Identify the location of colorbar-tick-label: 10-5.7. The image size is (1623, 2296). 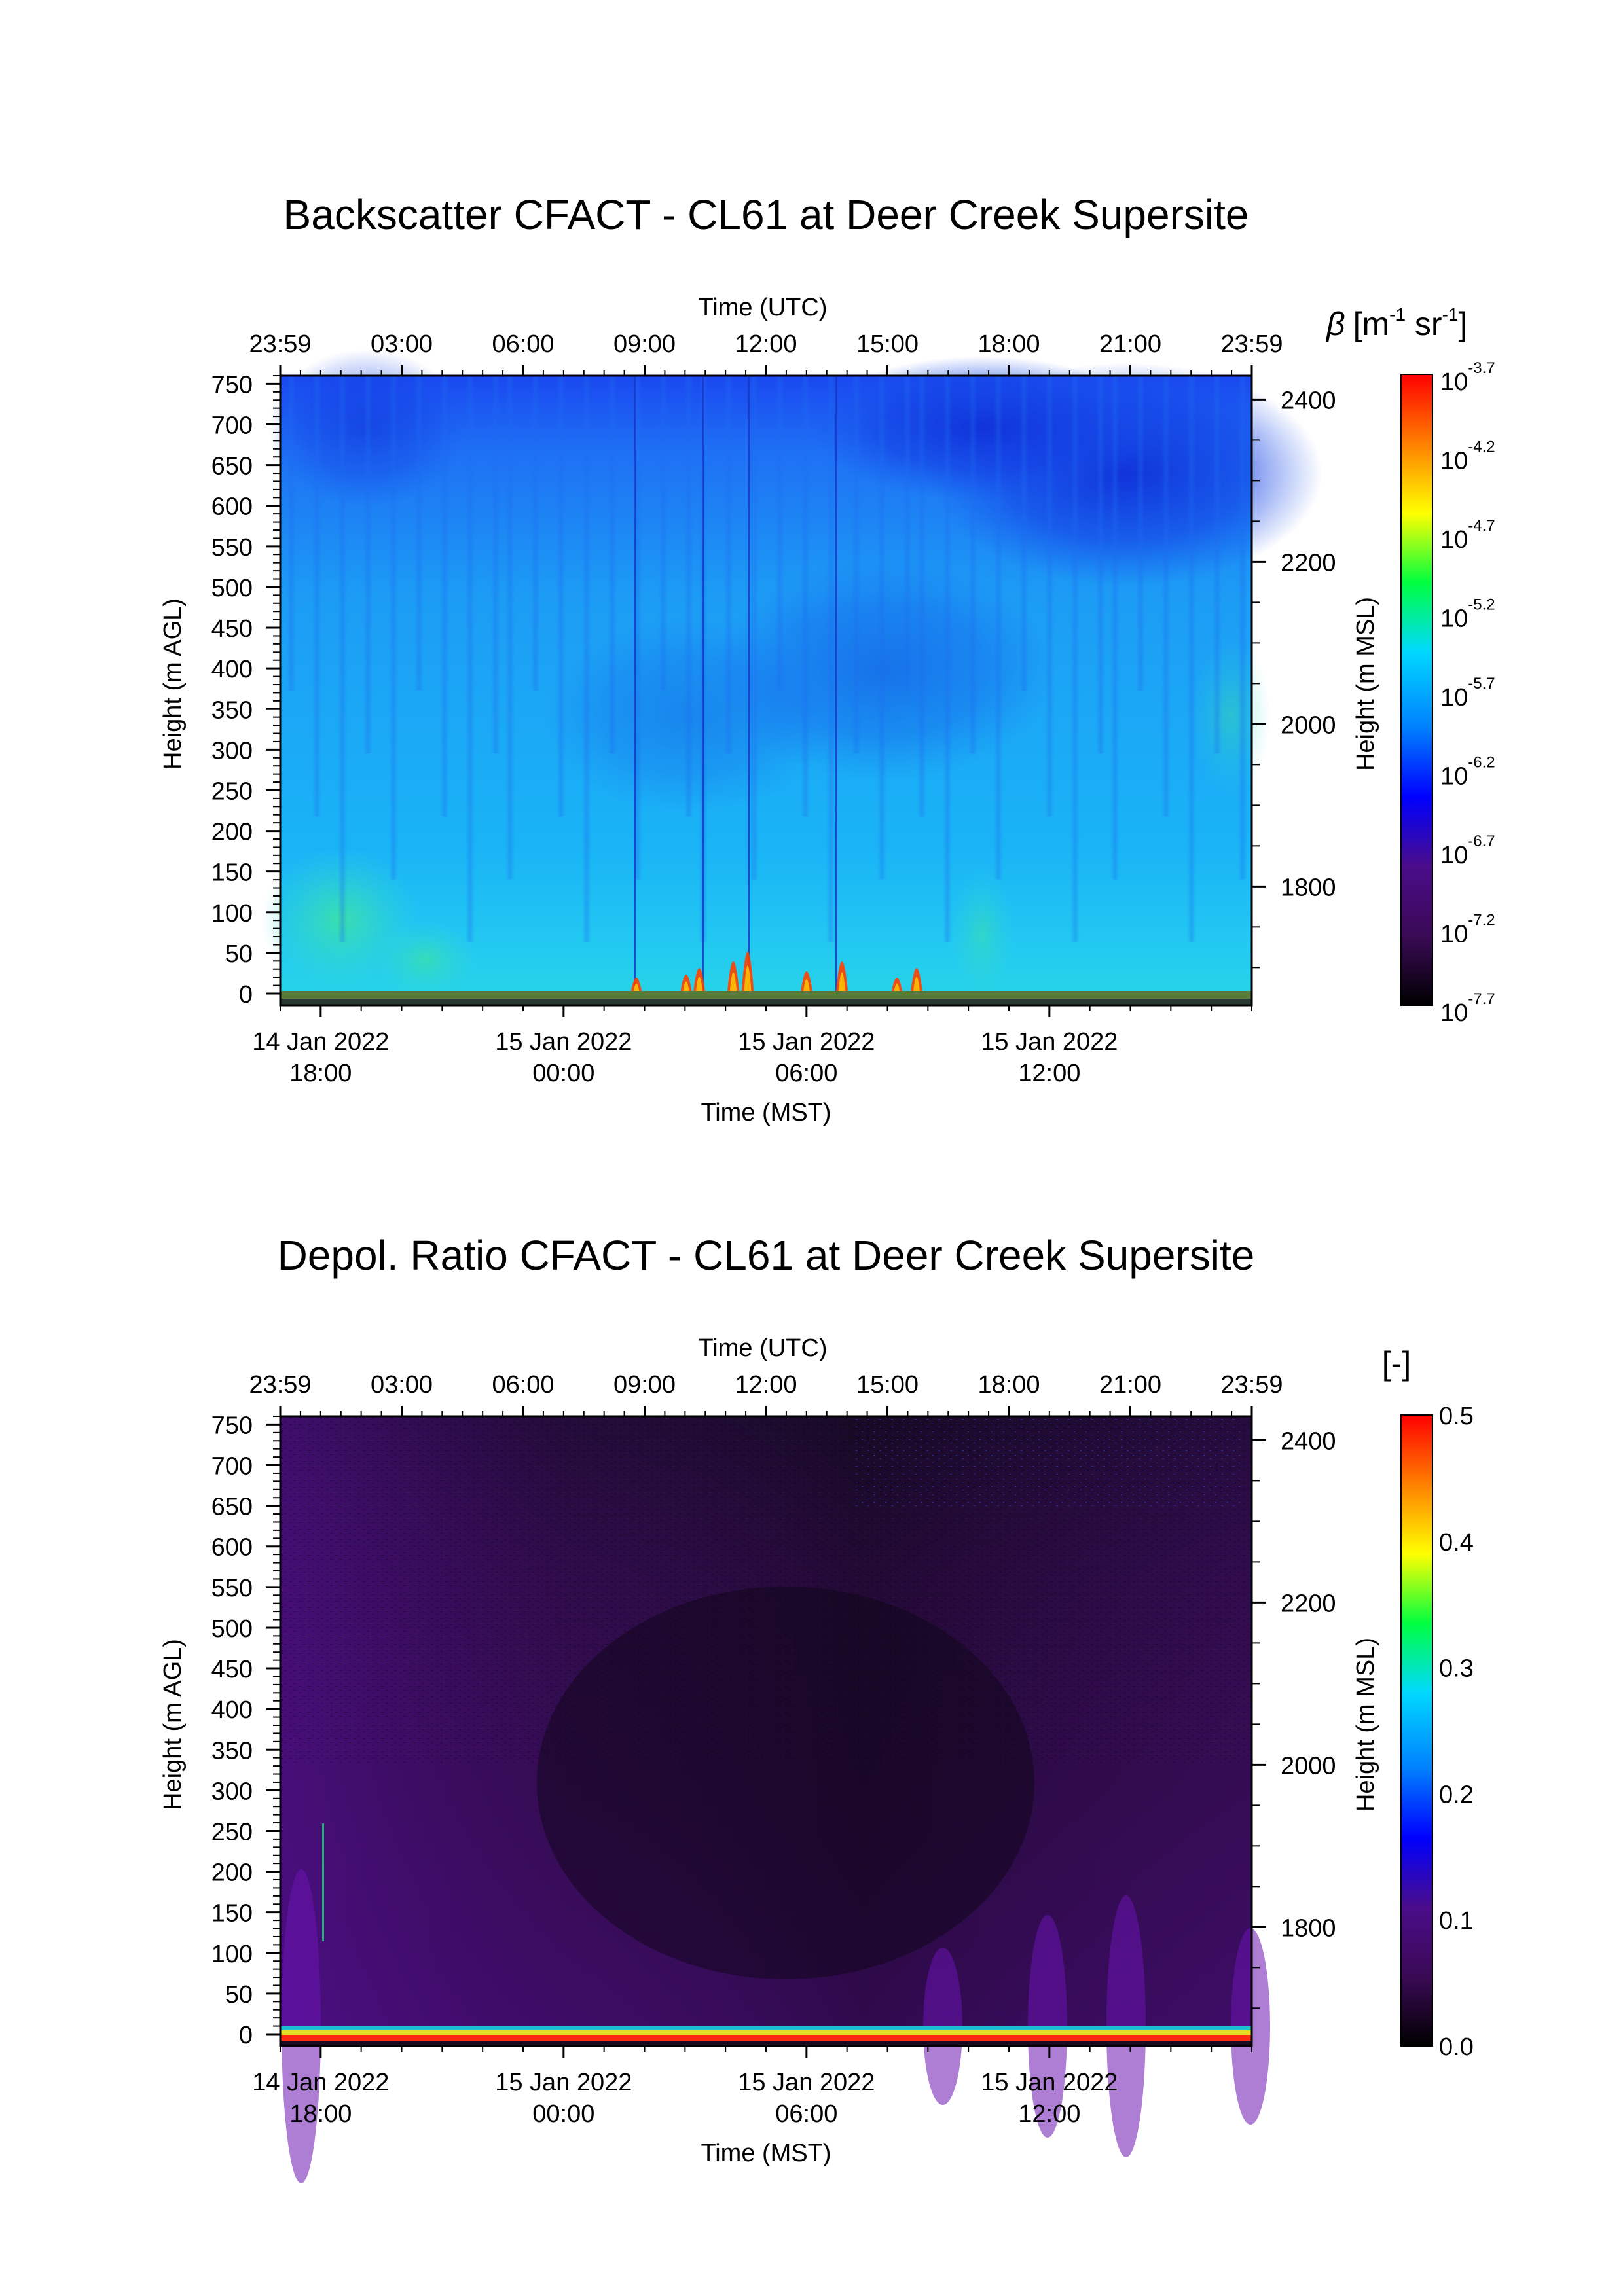
(1467, 693).